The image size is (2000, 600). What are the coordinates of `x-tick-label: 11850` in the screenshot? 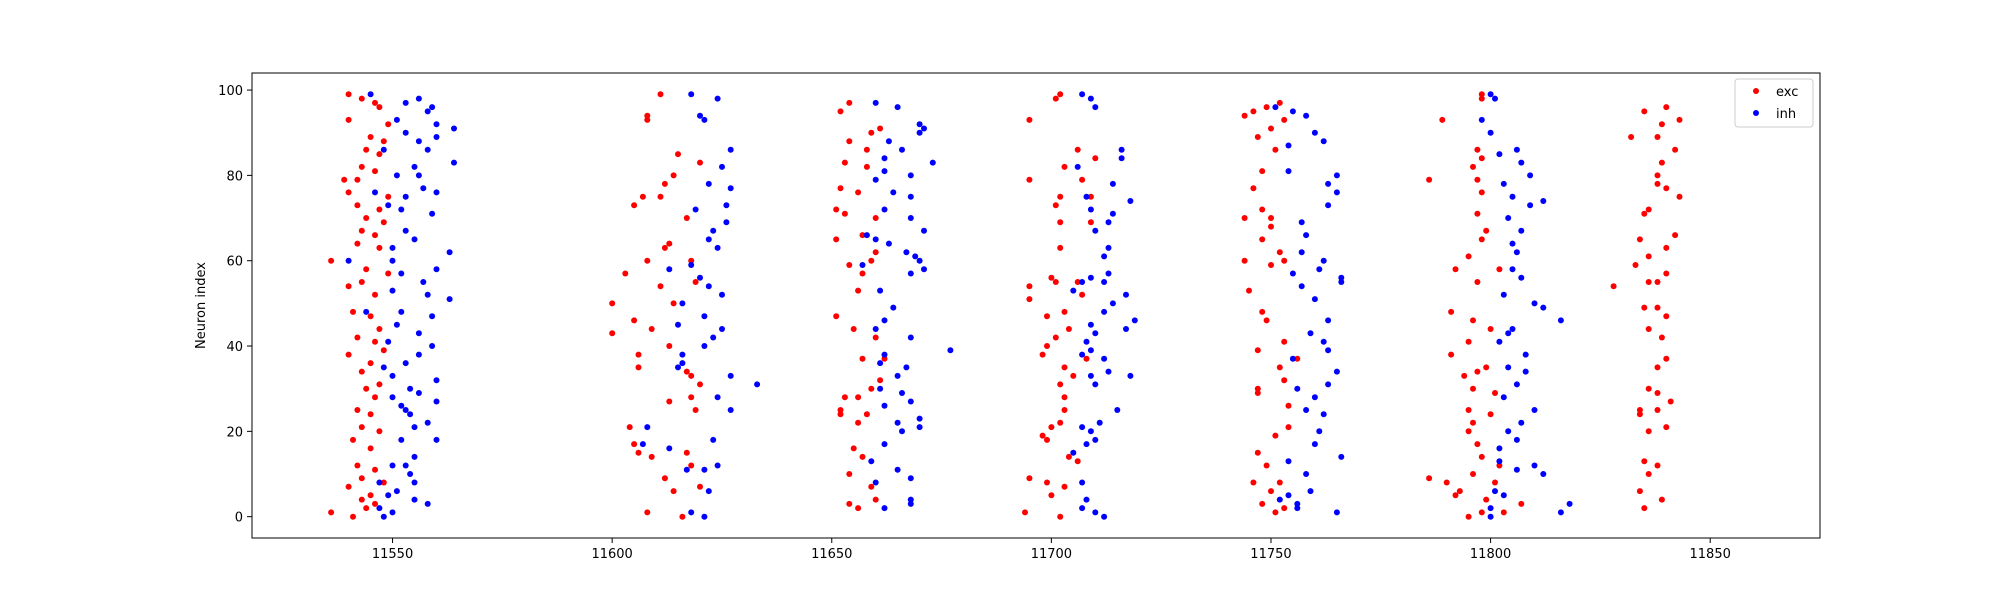 It's located at (1710, 554).